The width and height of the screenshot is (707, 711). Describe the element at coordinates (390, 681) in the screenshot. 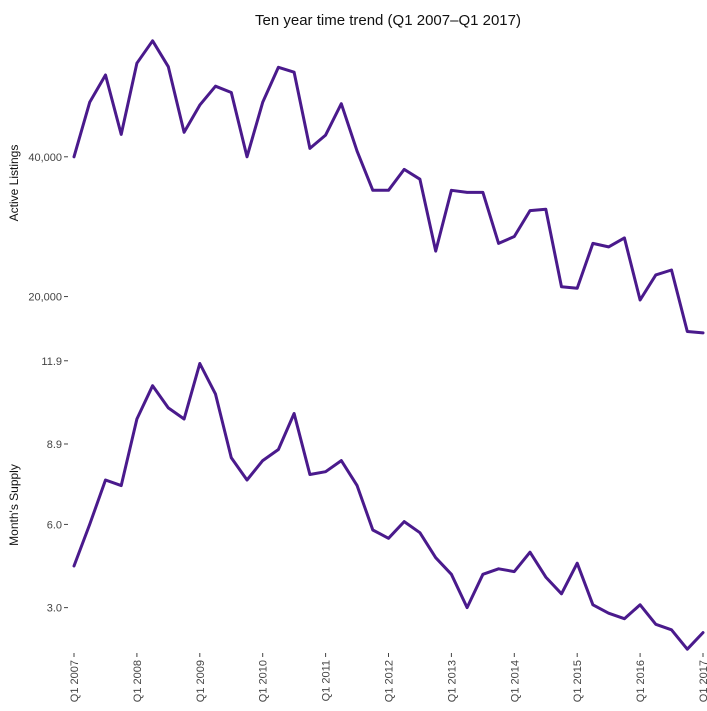

I see `x-tick-label: Q1 2012` at that location.